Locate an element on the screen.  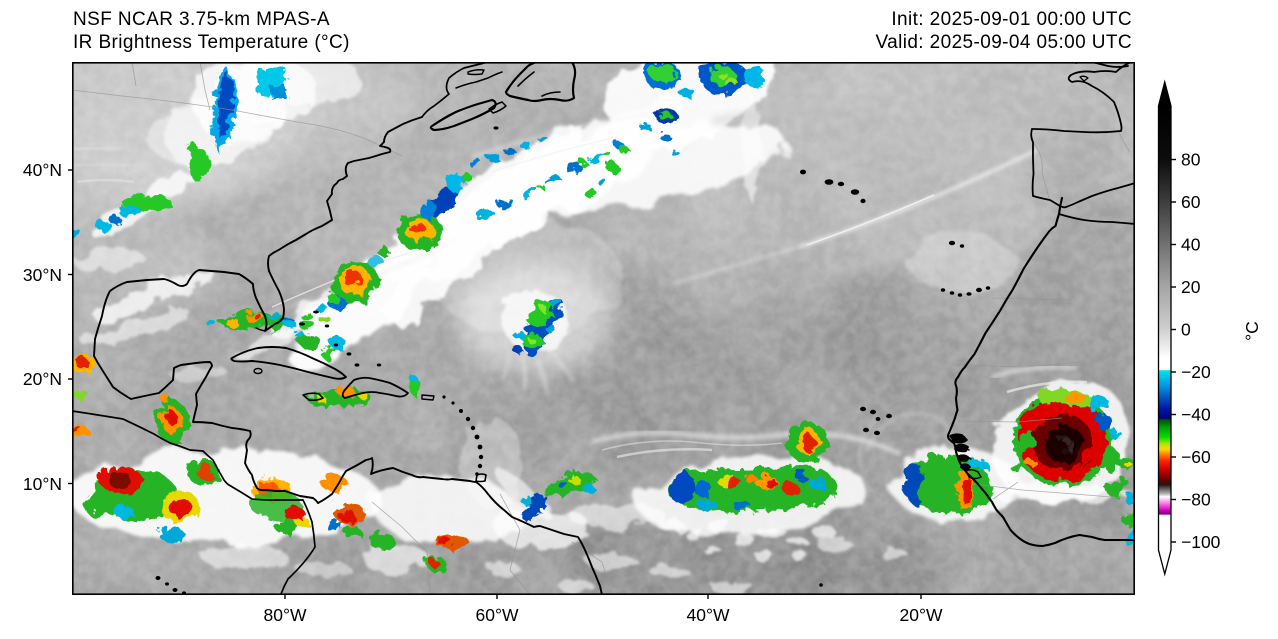
svg-text: −100 is located at coordinates (1201, 542).